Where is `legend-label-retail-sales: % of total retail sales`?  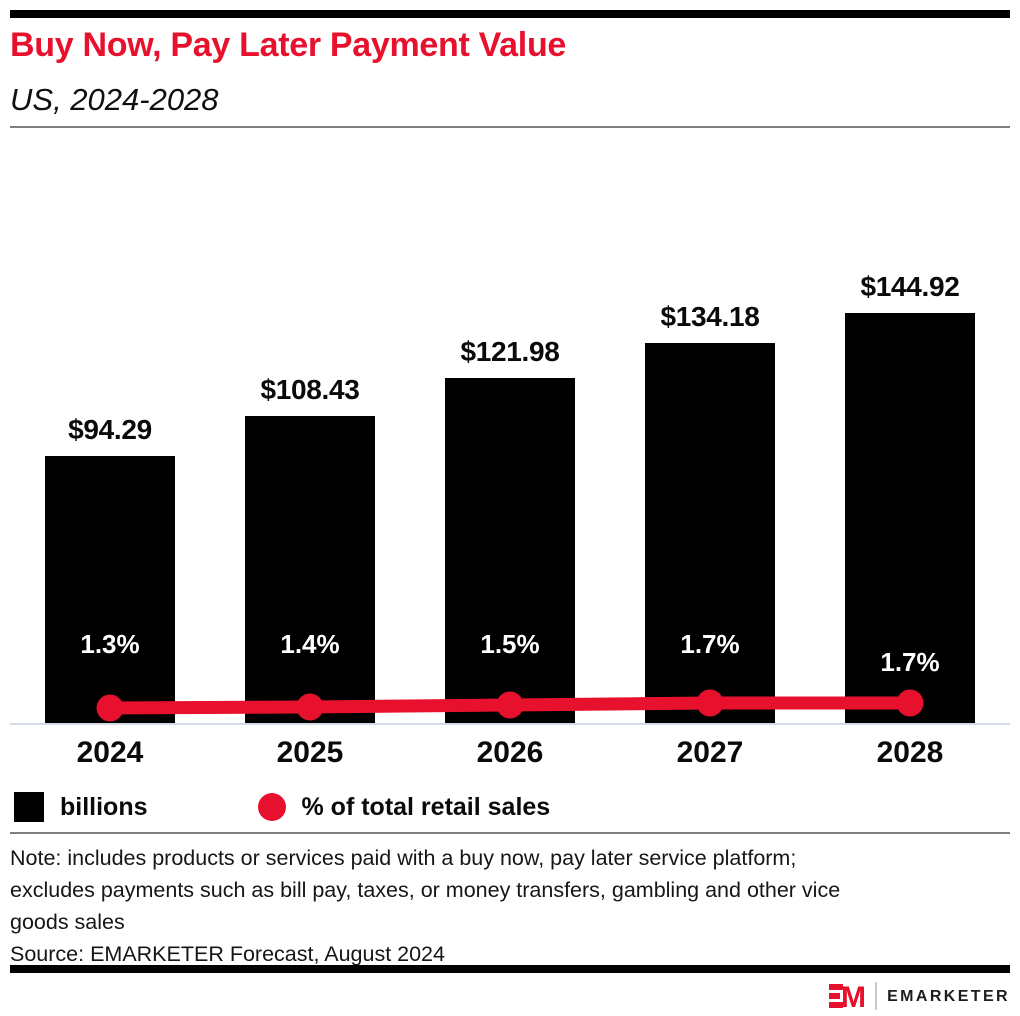 legend-label-retail-sales: % of total retail sales is located at coordinates (426, 806).